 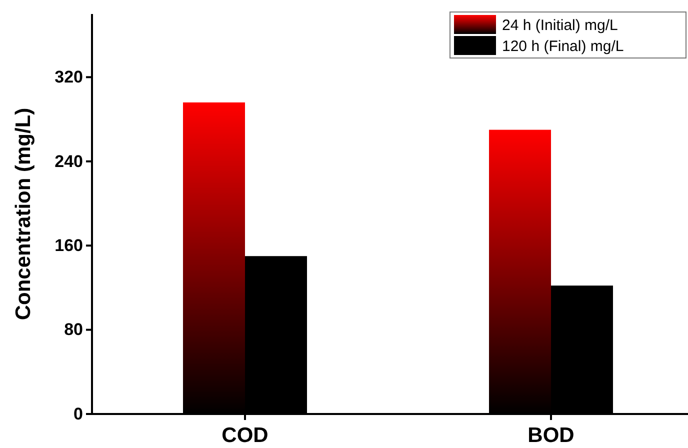 I want to click on y-tick-label: 240, so click(x=68, y=161).